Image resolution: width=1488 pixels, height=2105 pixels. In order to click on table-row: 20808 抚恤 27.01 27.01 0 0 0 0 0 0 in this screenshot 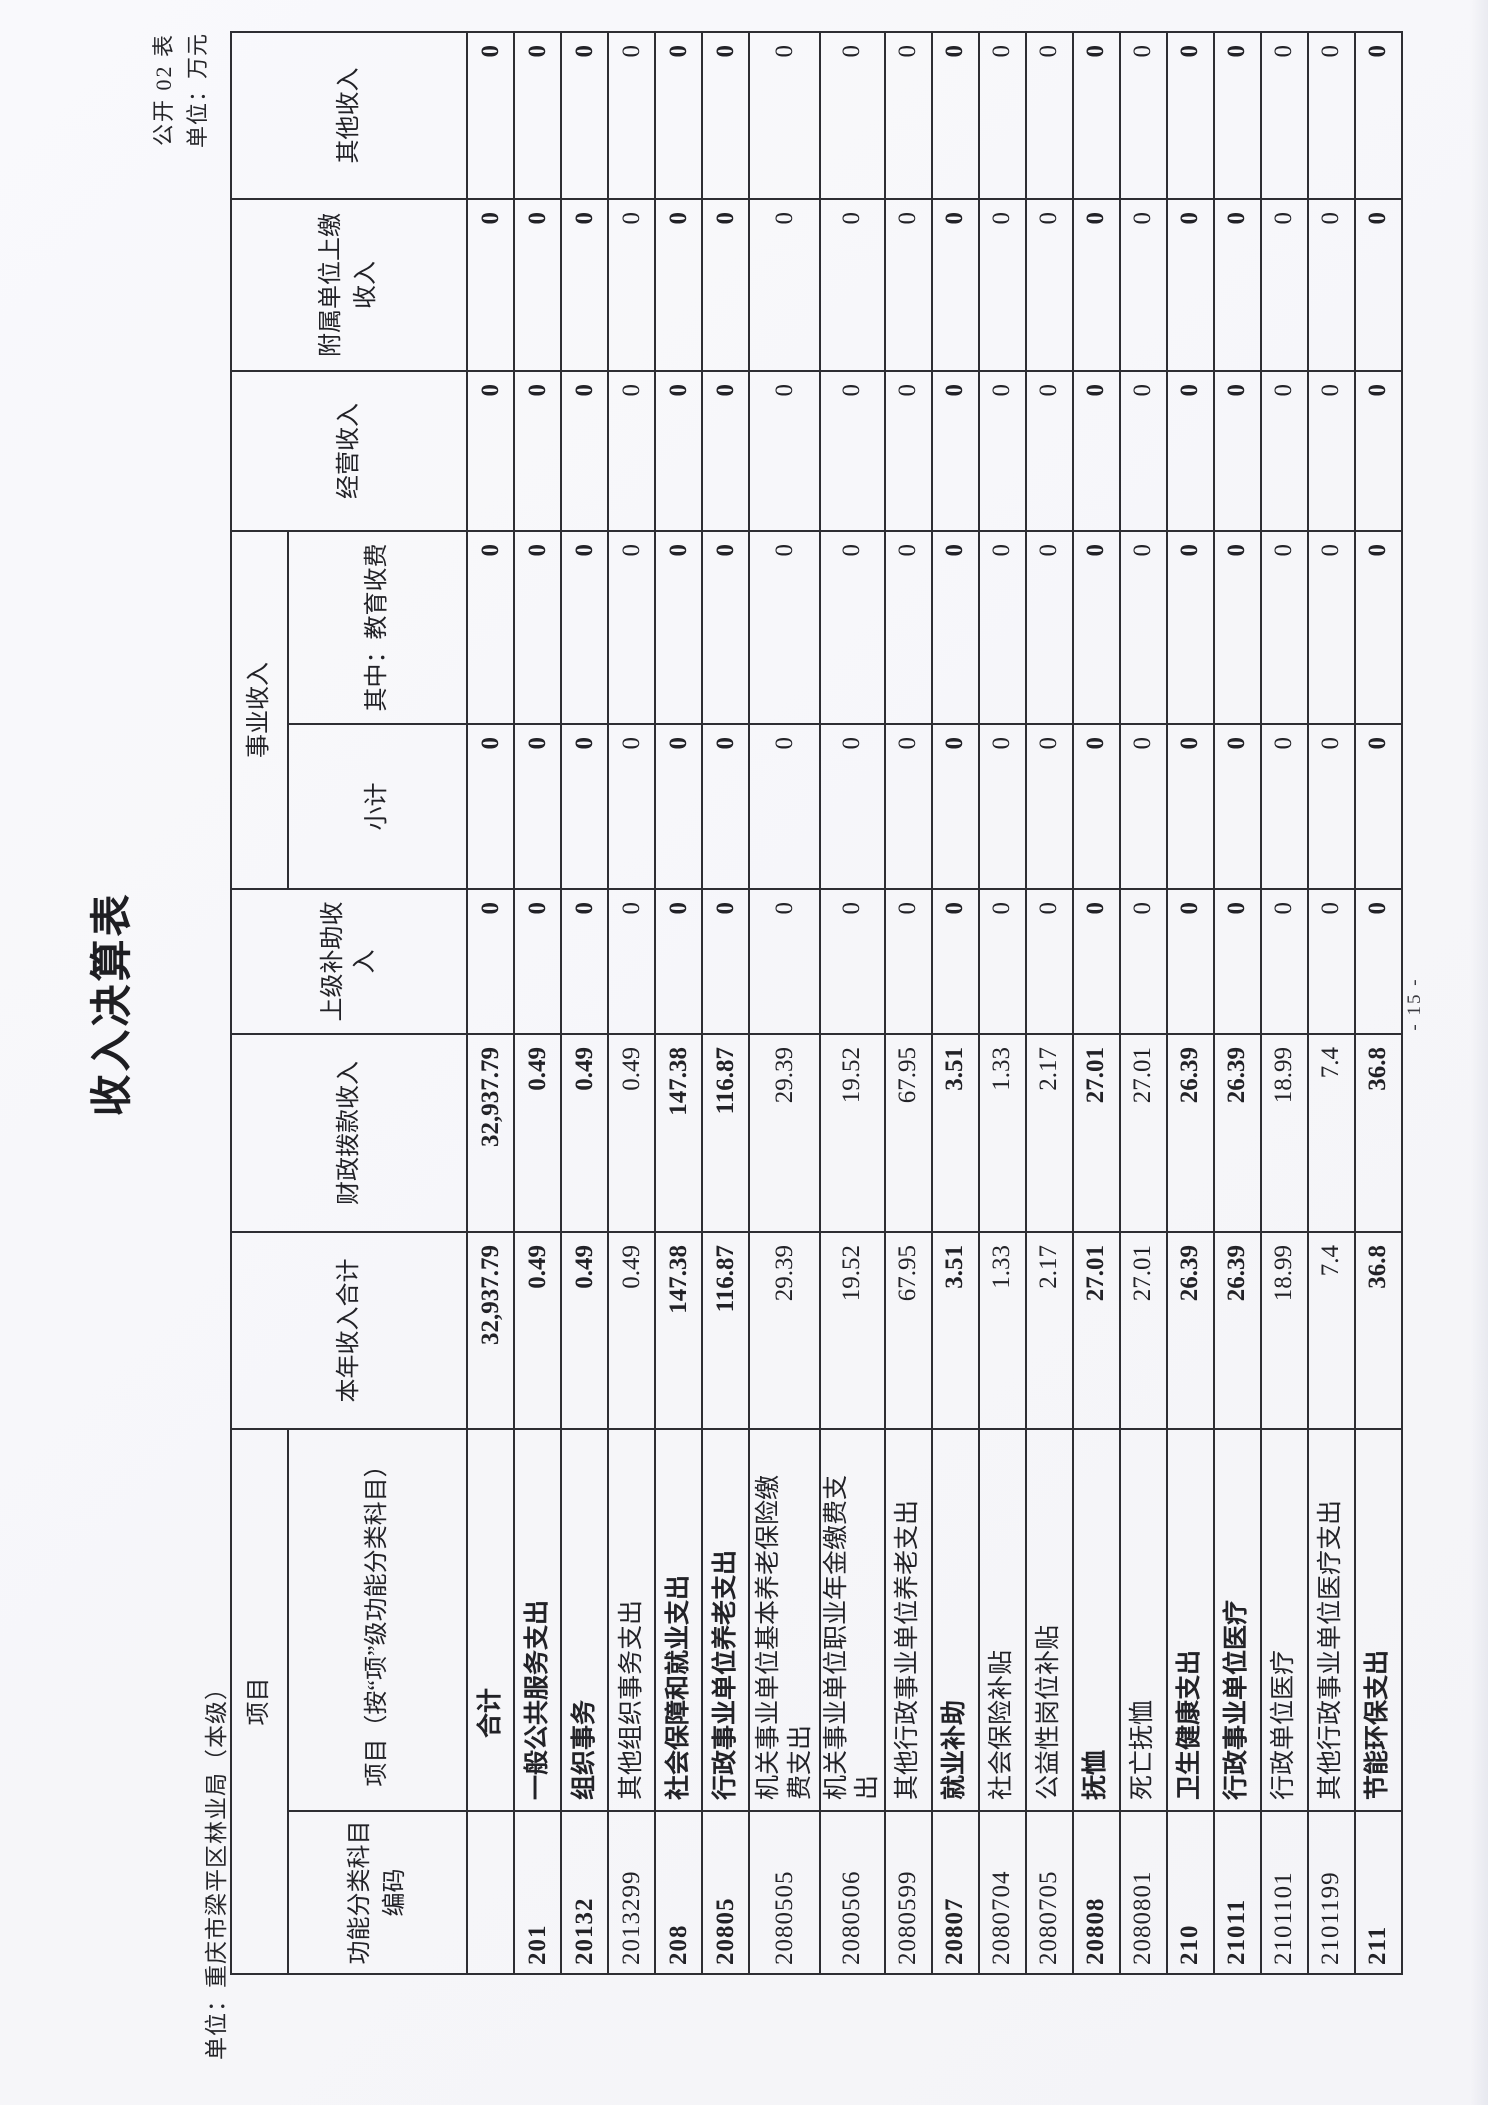, I will do `click(1096, 1003)`.